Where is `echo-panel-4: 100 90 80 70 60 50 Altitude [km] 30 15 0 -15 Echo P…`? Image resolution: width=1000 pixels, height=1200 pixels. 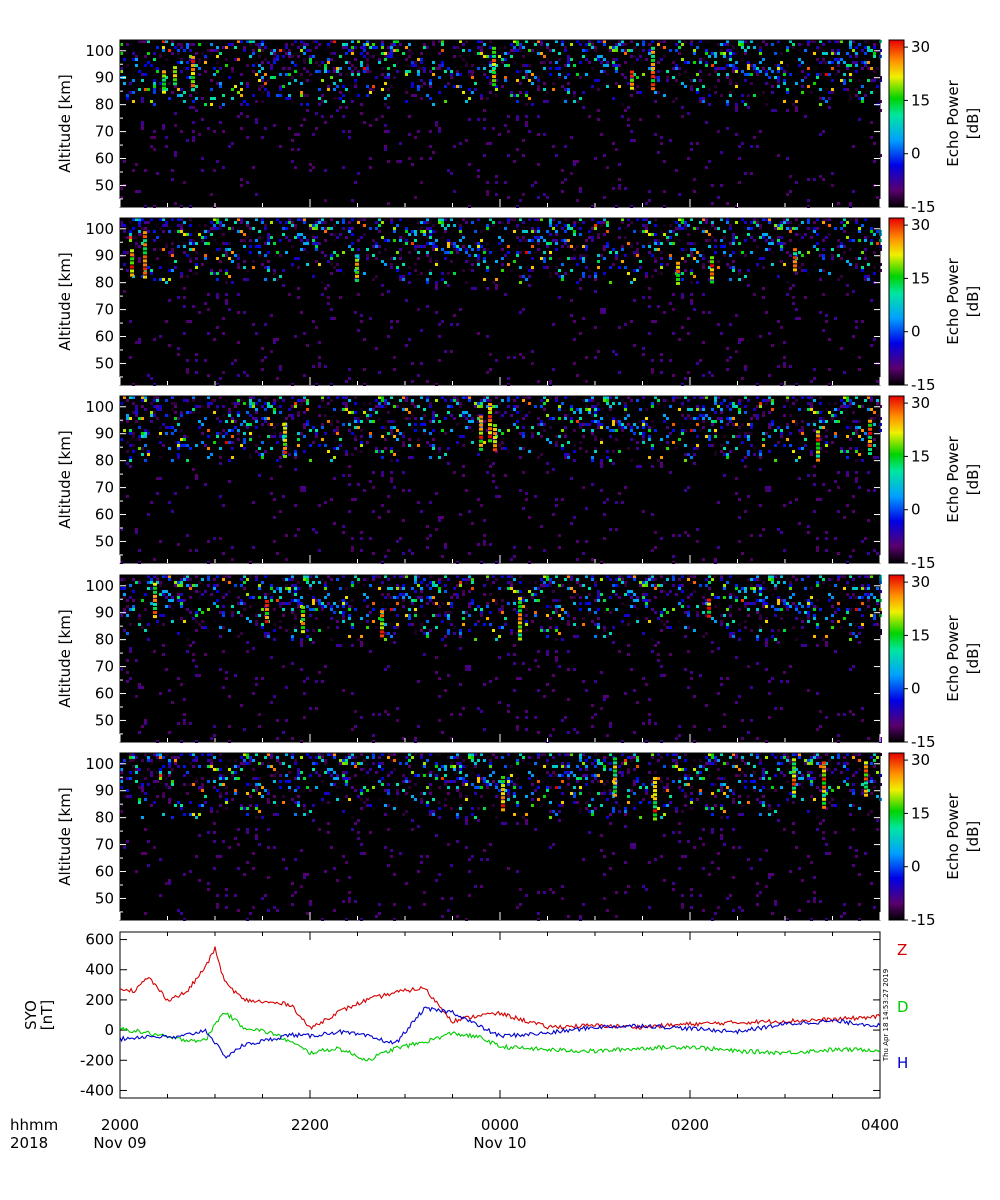
echo-panel-4: 100 90 80 70 60 50 Altitude [km] 30 15 0 -15 Echo P… is located at coordinates (519, 662).